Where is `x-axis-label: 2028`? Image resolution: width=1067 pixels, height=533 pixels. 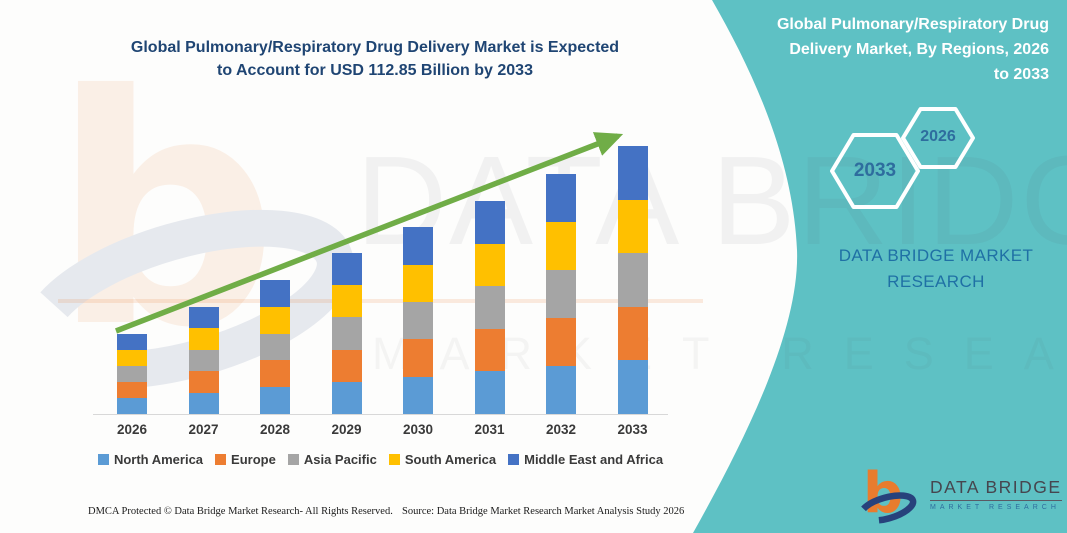 x-axis-label: 2028 is located at coordinates (275, 429).